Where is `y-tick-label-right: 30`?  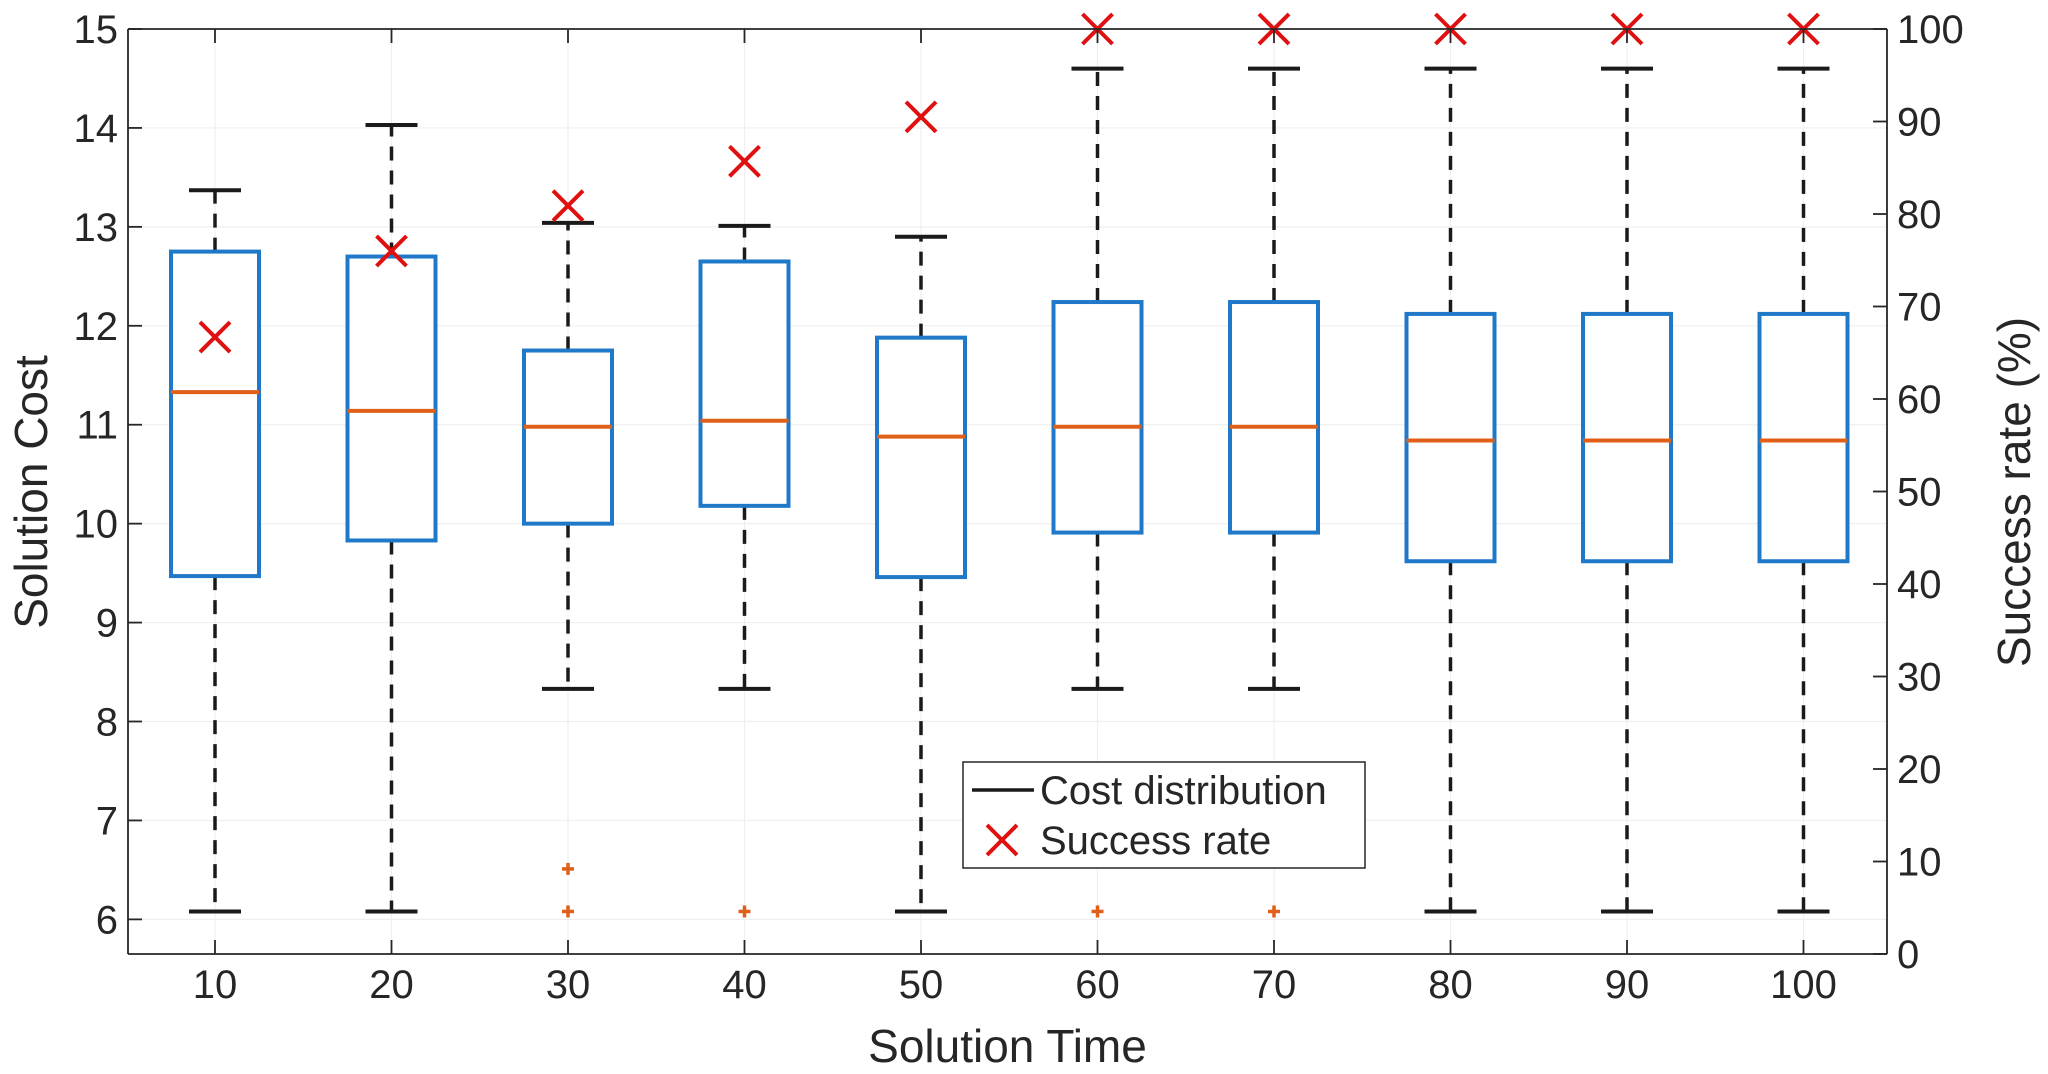
y-tick-label-right: 30 is located at coordinates (1919, 678).